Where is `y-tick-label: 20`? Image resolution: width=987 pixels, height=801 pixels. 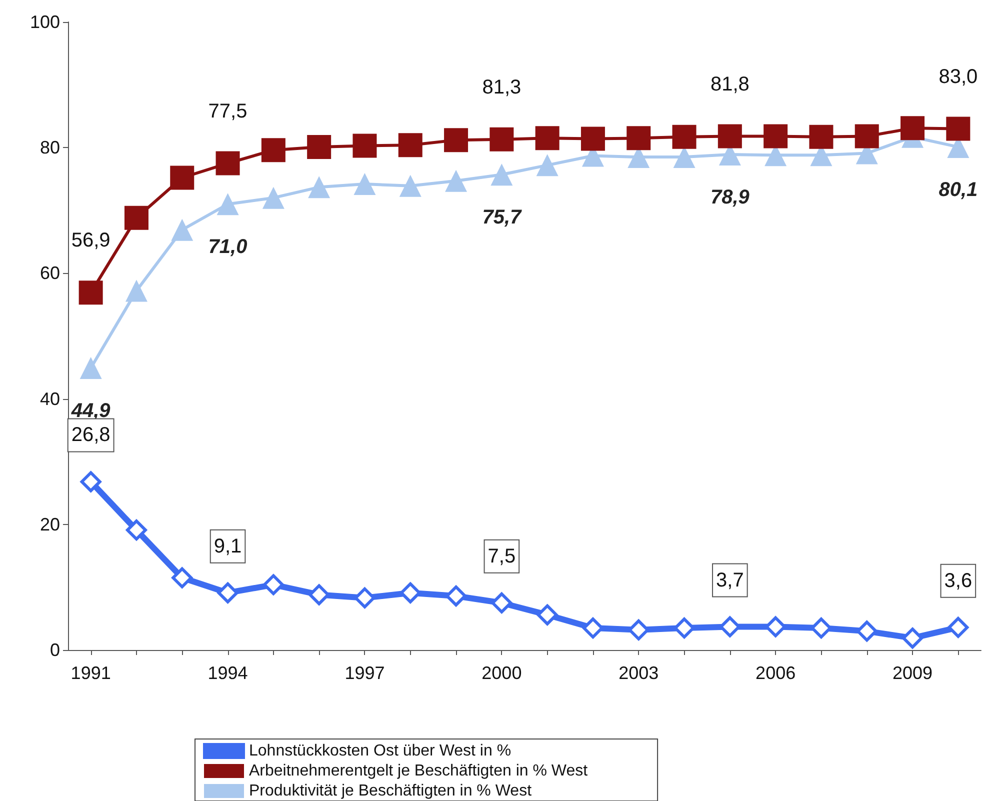 y-tick-label: 20 is located at coordinates (50, 524).